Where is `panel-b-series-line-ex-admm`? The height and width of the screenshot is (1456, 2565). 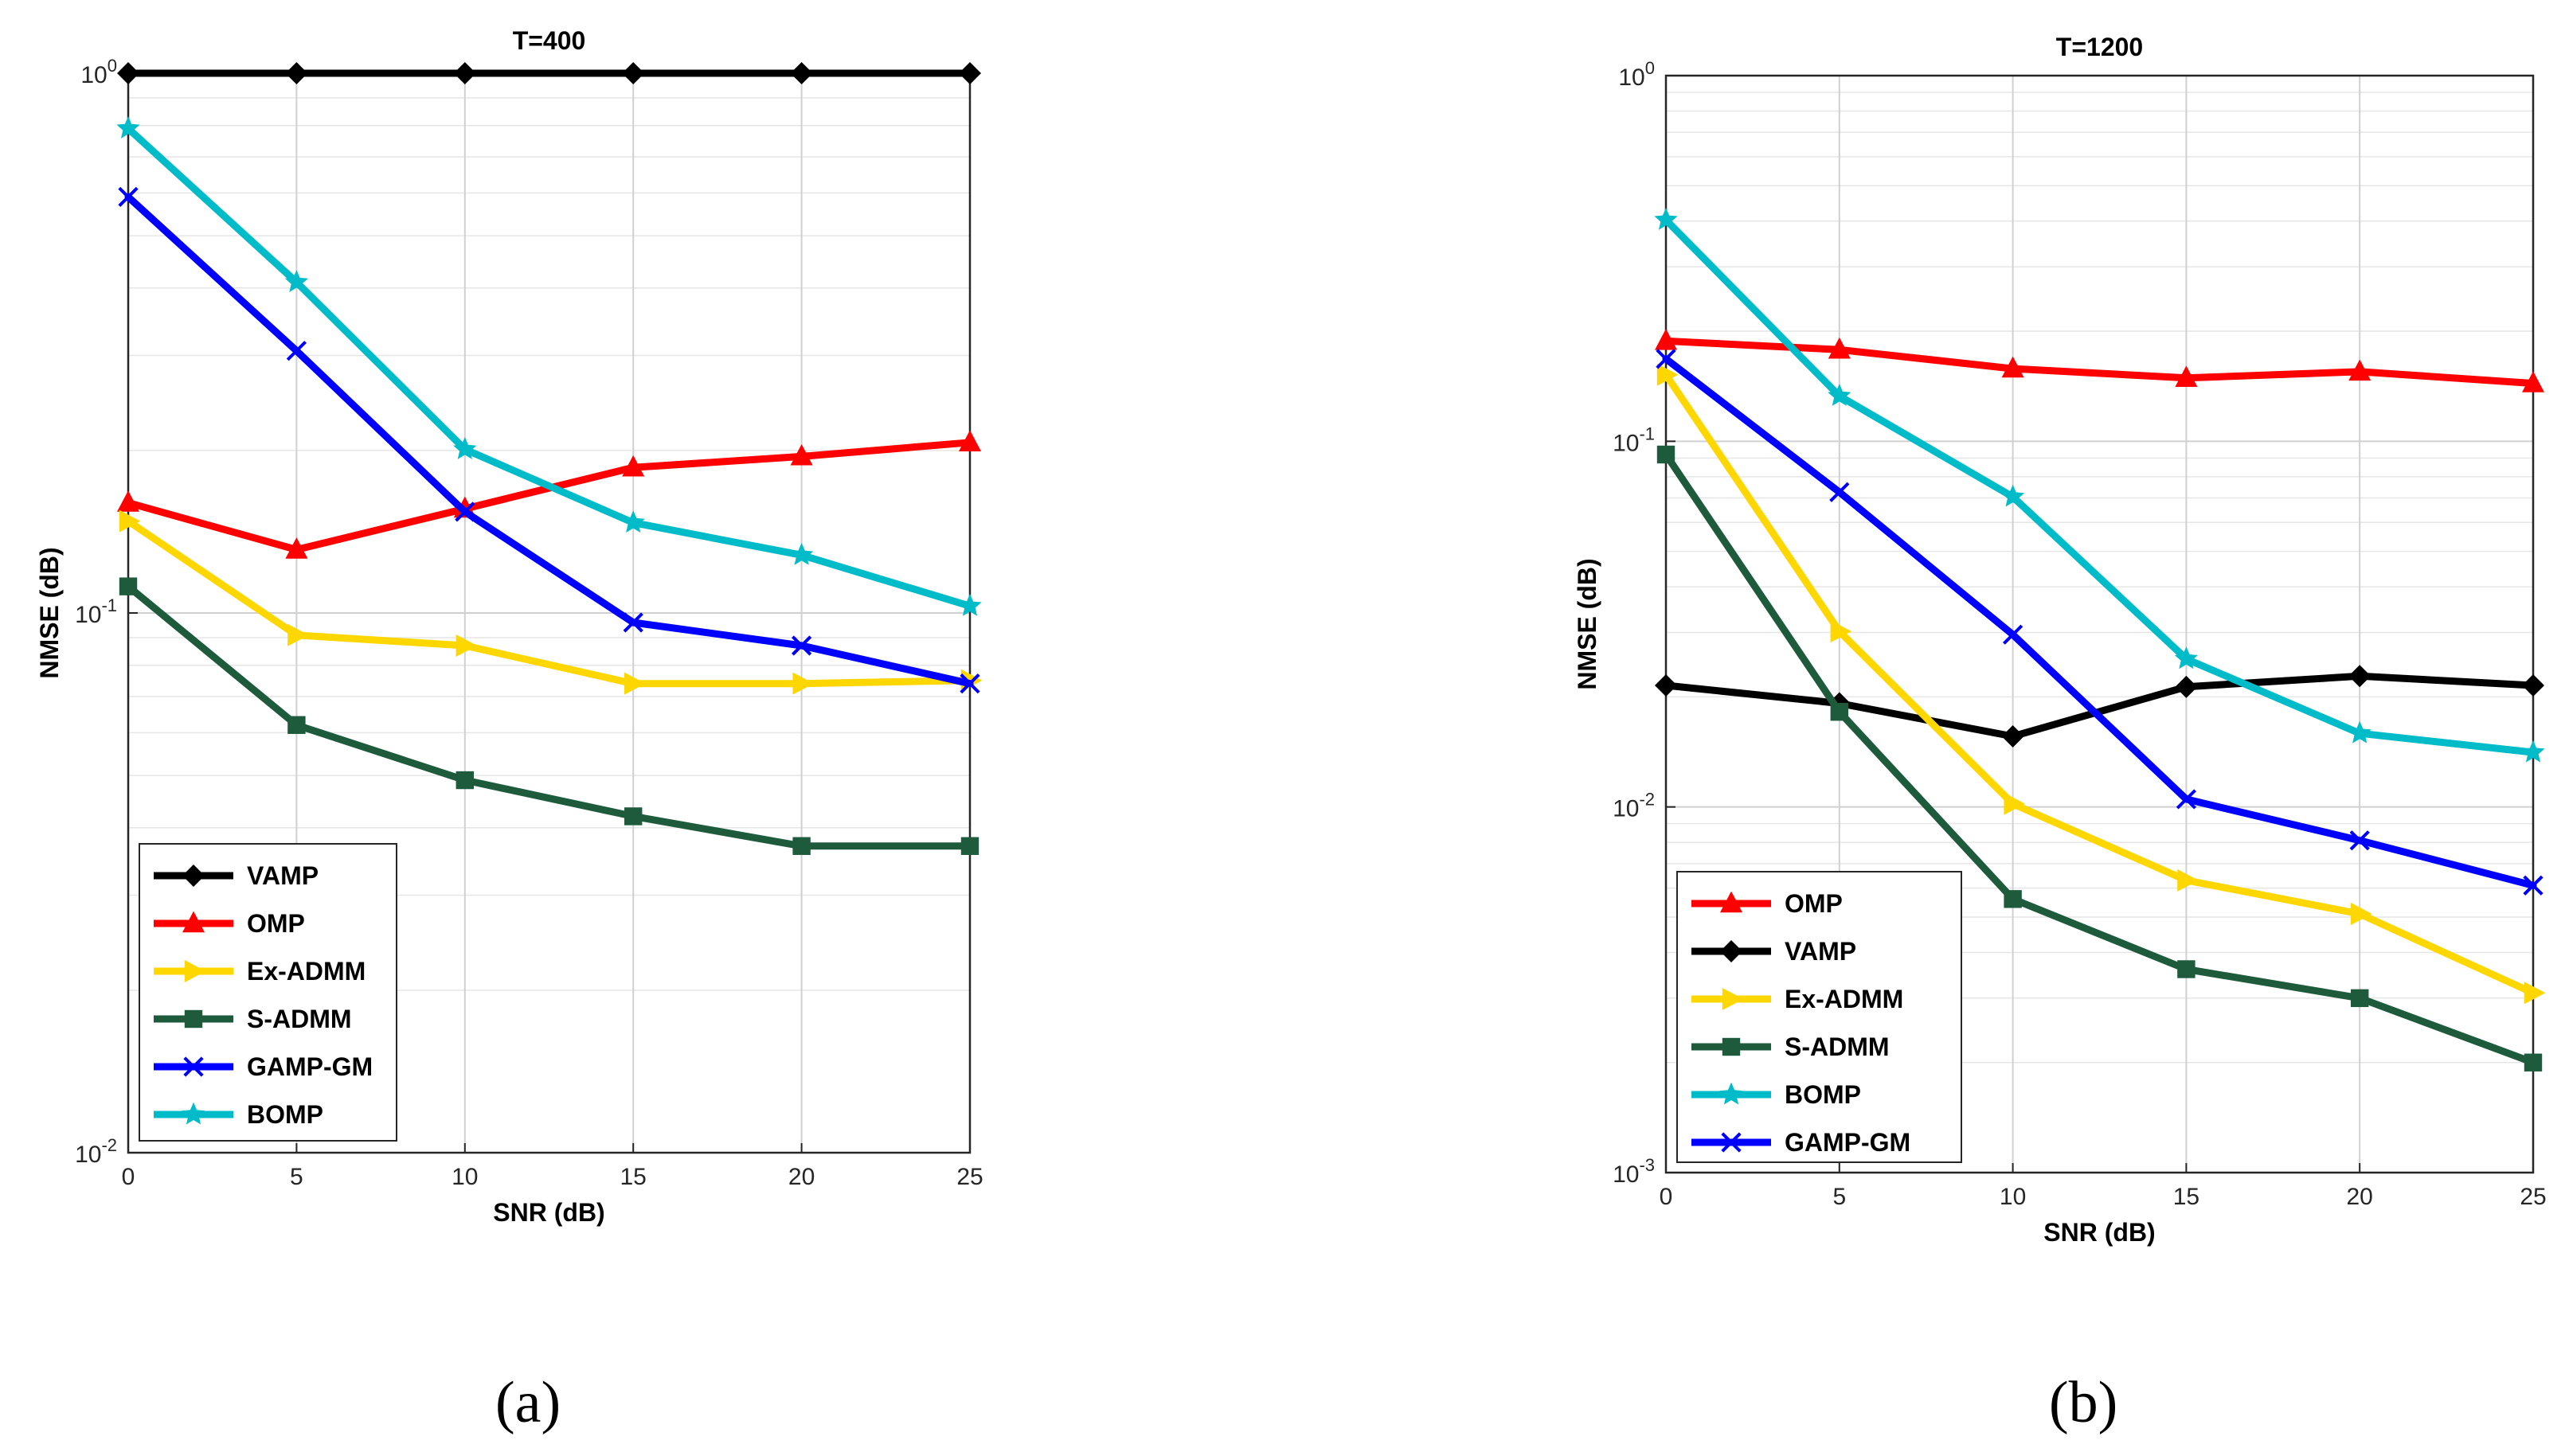 panel-b-series-line-ex-admm is located at coordinates (2099, 684).